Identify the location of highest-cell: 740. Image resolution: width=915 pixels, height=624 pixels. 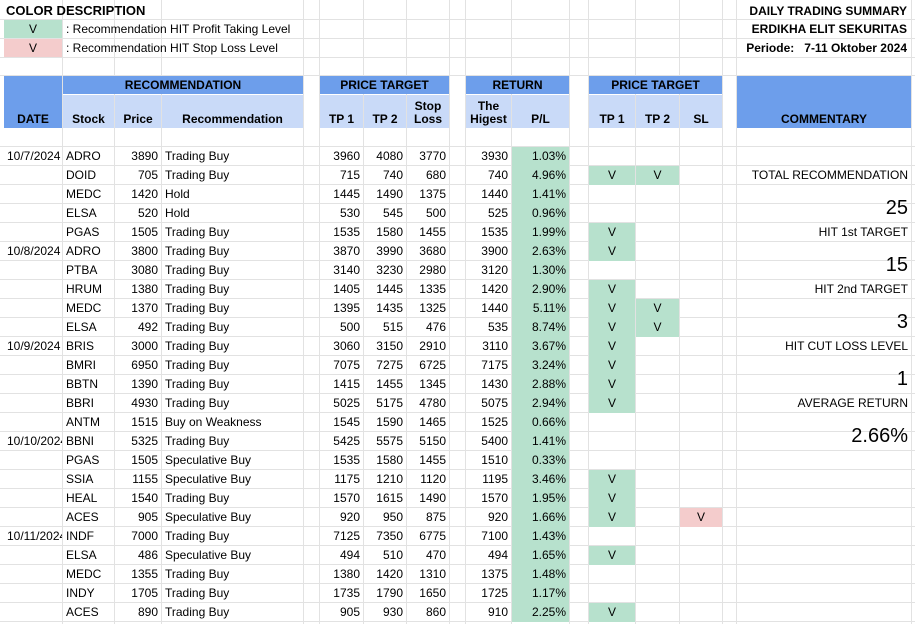
(497, 175).